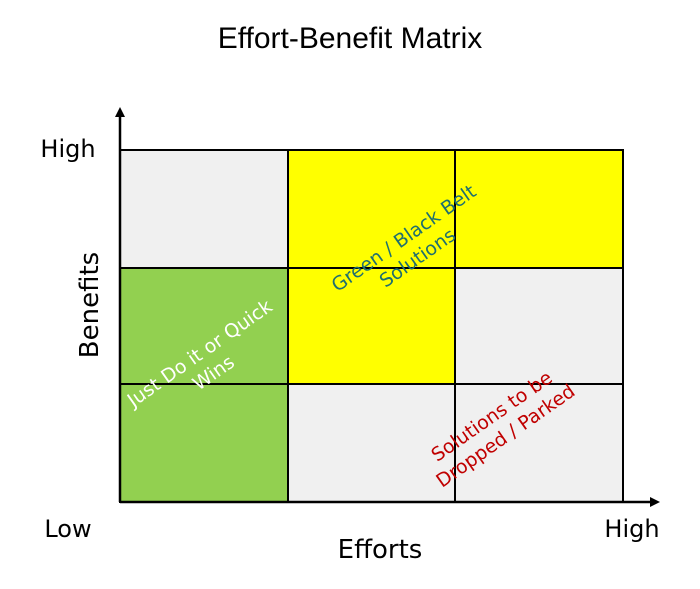  I want to click on cell-r2-c0, so click(204, 443).